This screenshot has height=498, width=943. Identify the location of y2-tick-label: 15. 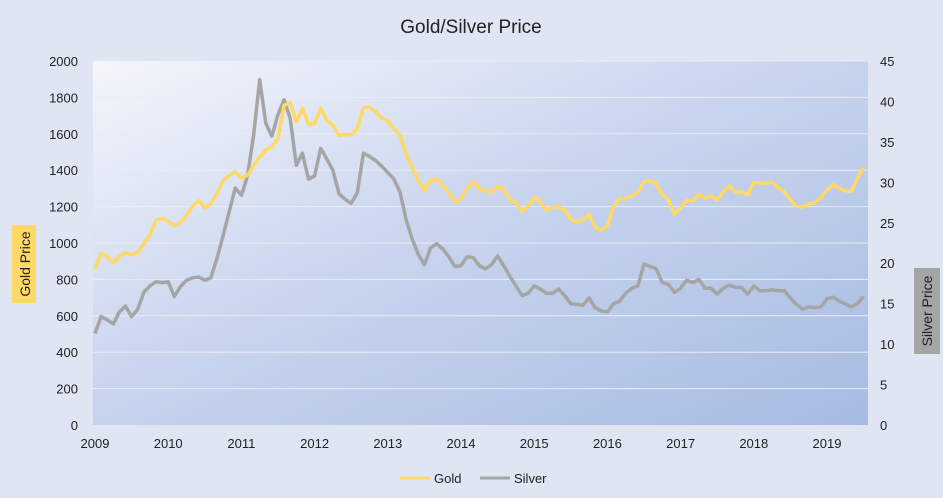
(887, 304).